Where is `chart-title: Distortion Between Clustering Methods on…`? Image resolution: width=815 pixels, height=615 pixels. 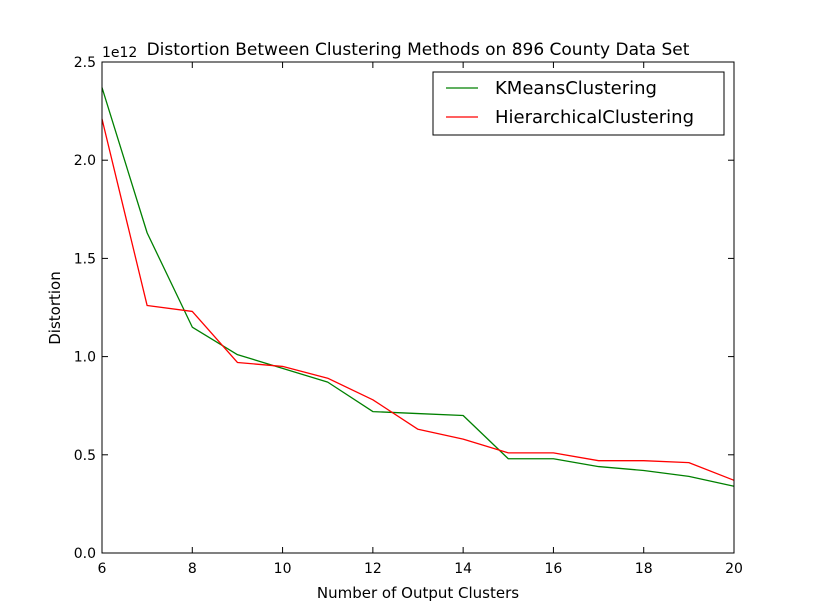
chart-title: Distortion Between Clustering Methods on… is located at coordinates (418, 50).